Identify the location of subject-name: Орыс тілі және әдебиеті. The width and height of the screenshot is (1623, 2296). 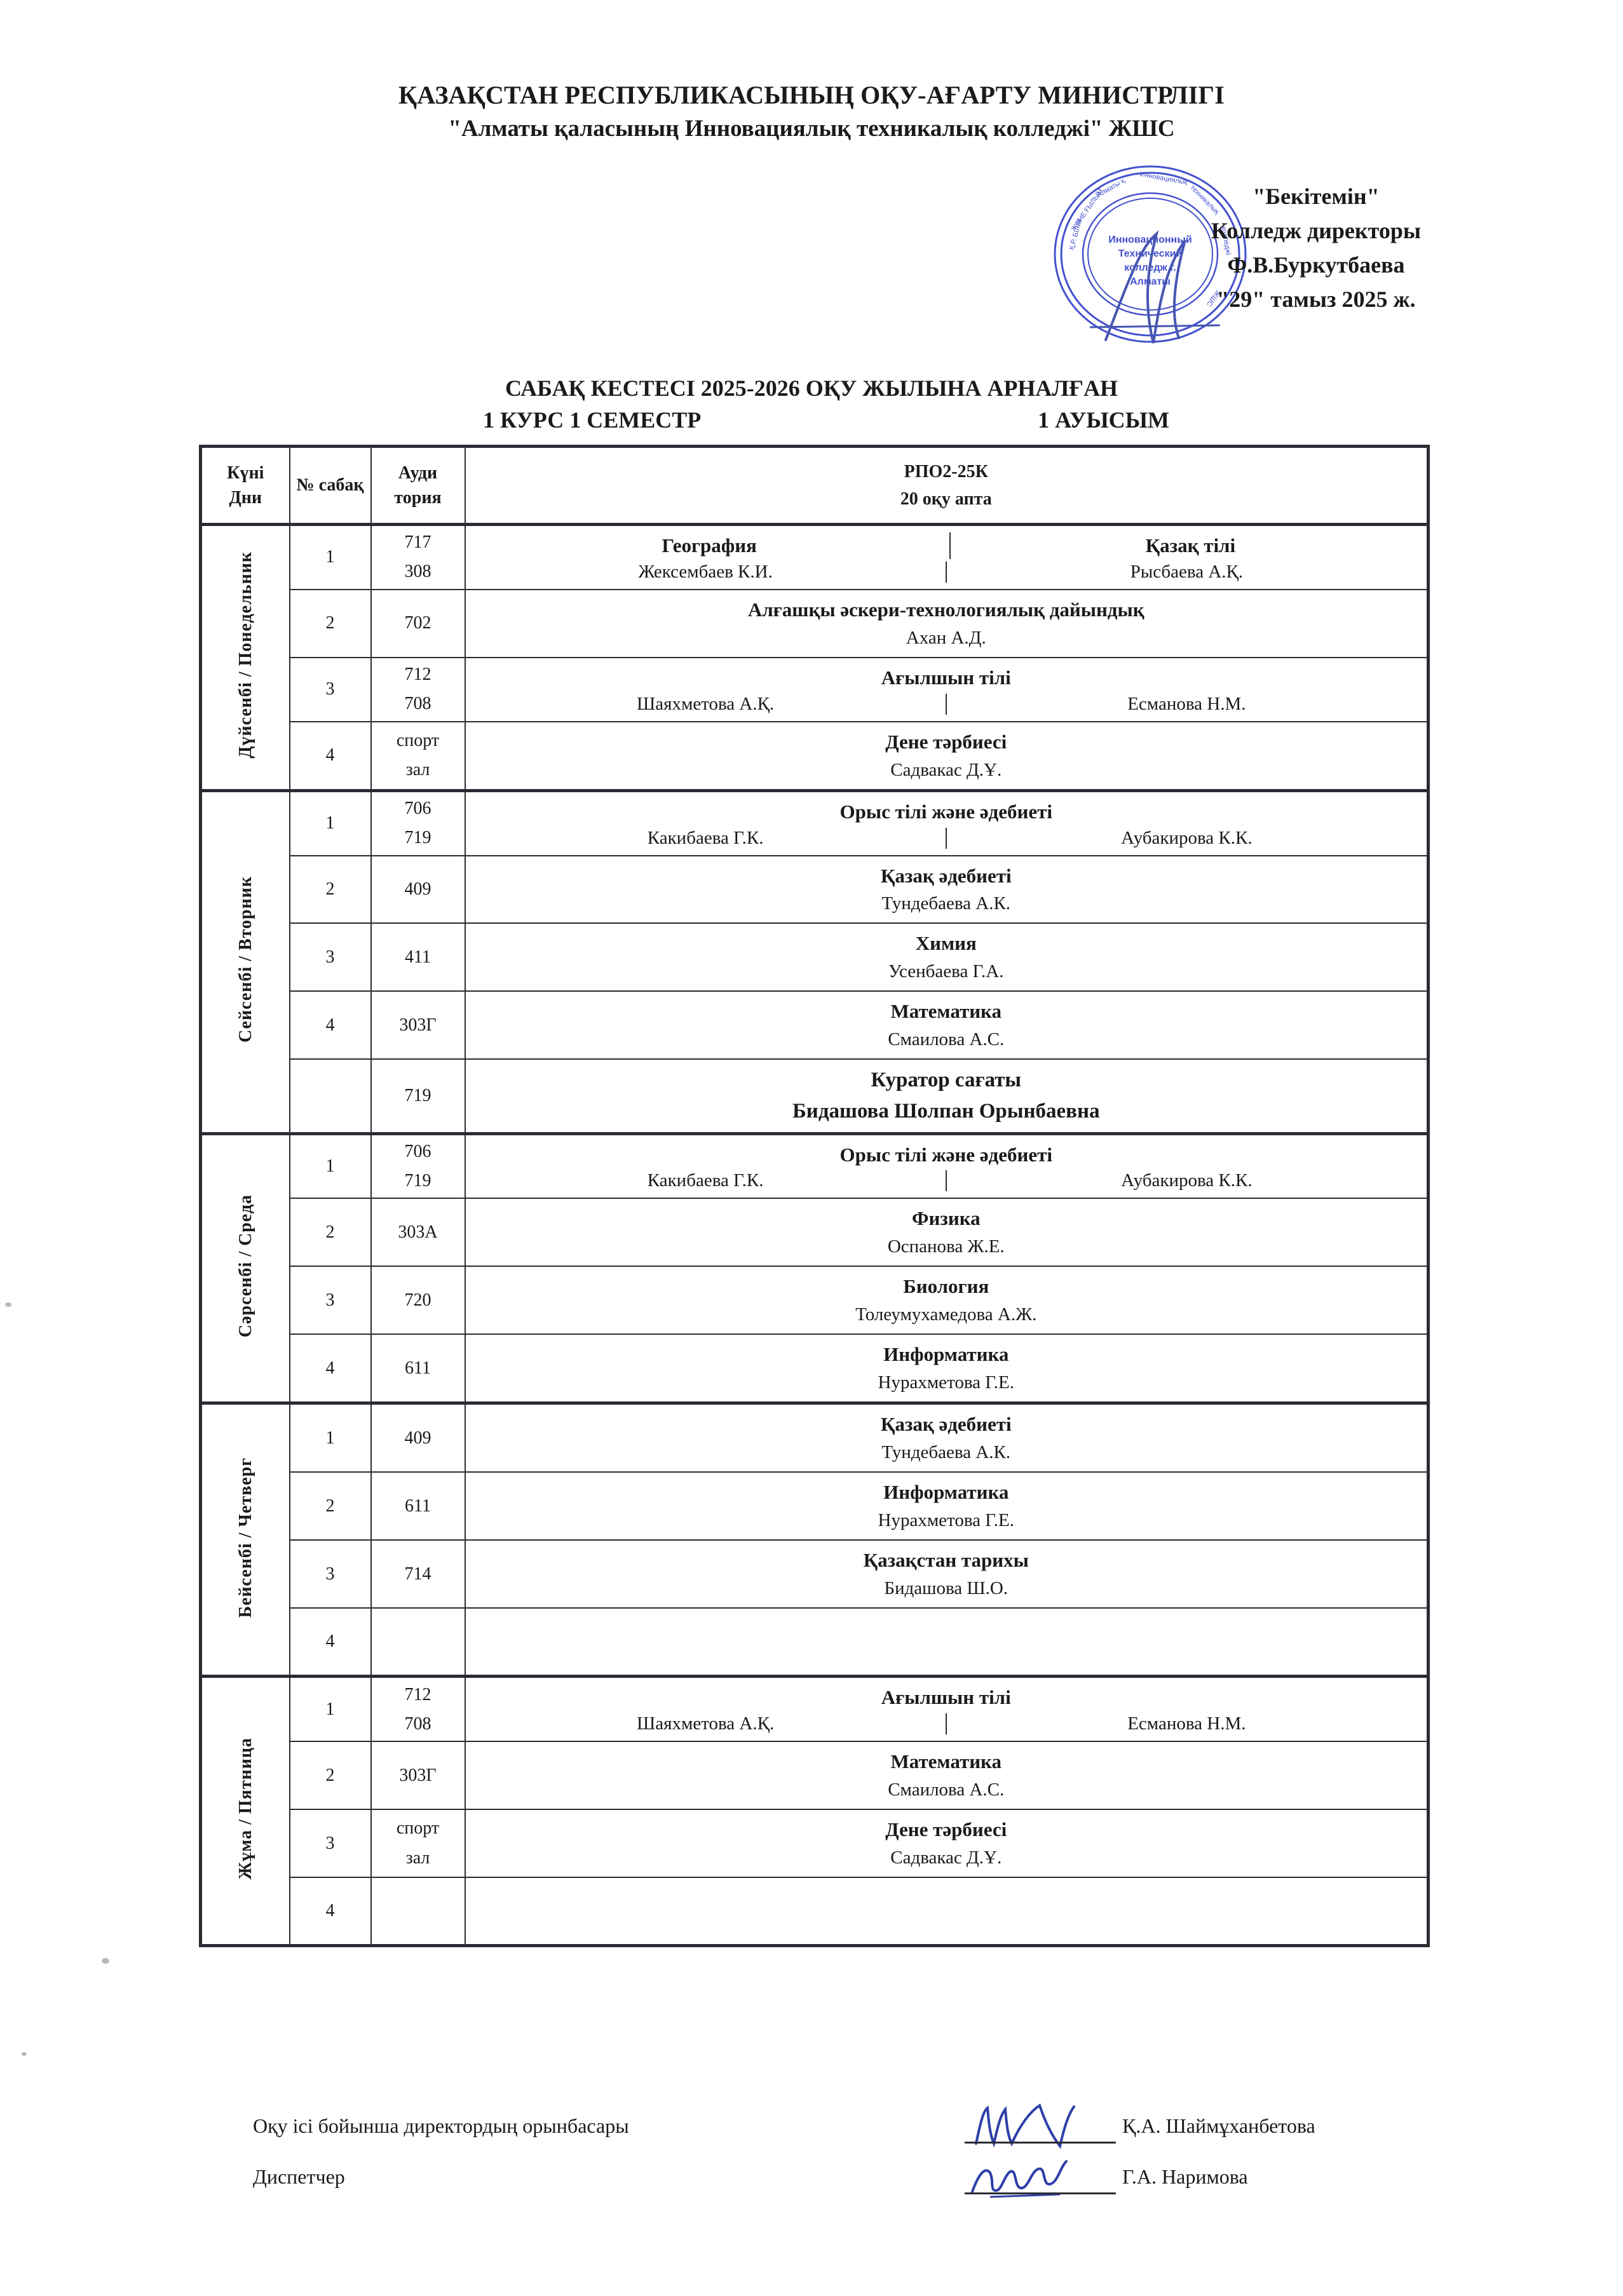
(946, 1154).